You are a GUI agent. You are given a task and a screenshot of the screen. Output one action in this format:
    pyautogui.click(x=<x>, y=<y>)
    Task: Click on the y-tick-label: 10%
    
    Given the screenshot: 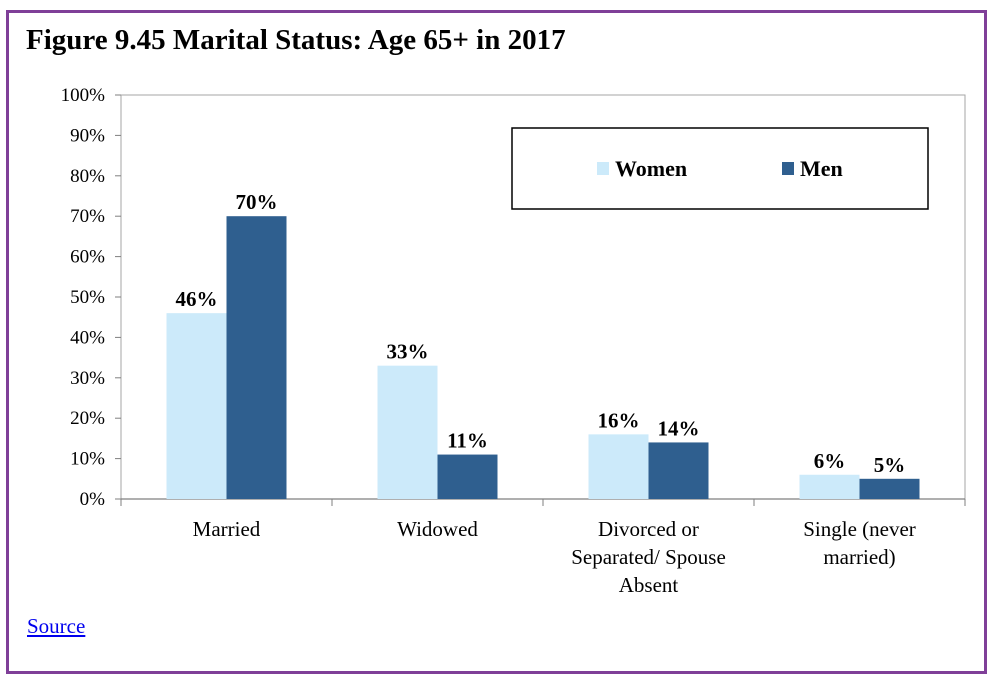 What is the action you would take?
    pyautogui.click(x=87, y=459)
    